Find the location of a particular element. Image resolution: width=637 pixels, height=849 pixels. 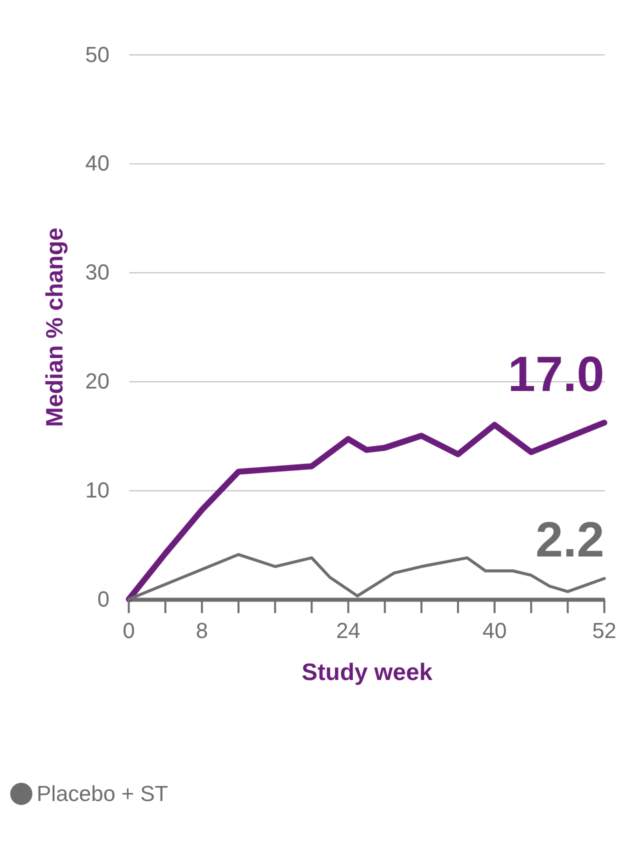

y-axis-title: Median % change is located at coordinates (54, 327).